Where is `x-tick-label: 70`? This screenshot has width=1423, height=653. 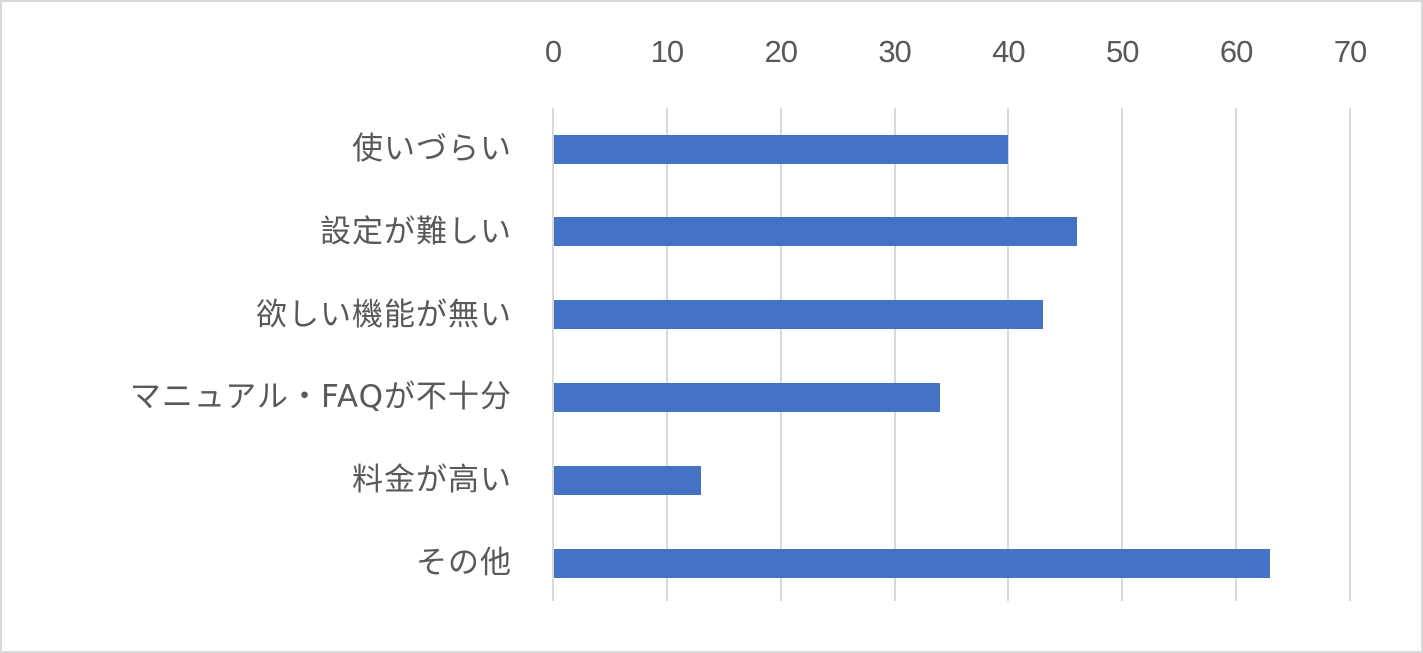
x-tick-label: 70 is located at coordinates (1350, 51).